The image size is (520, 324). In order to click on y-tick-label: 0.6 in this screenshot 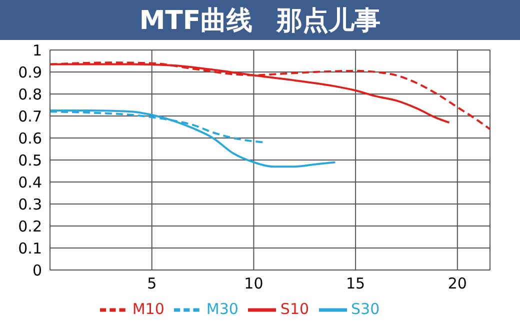, I will do `click(30, 138)`.